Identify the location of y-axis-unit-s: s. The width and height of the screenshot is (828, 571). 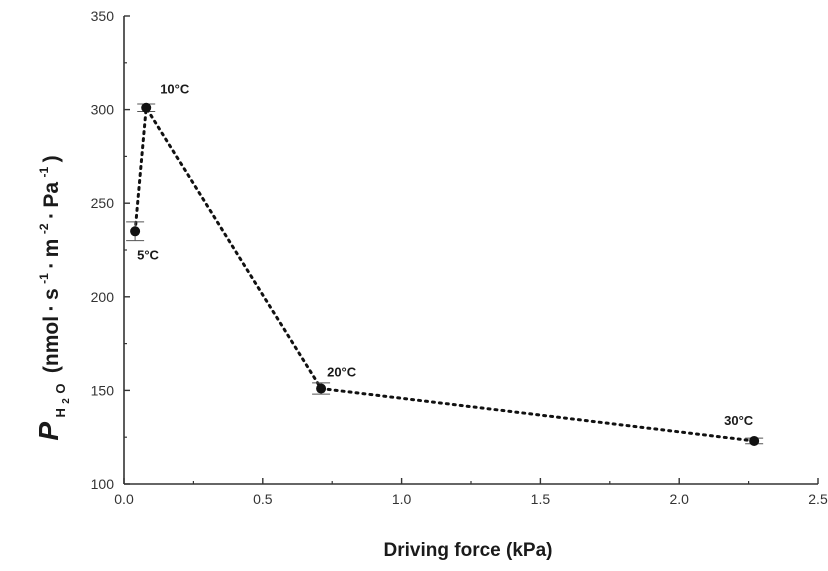
(51, 294).